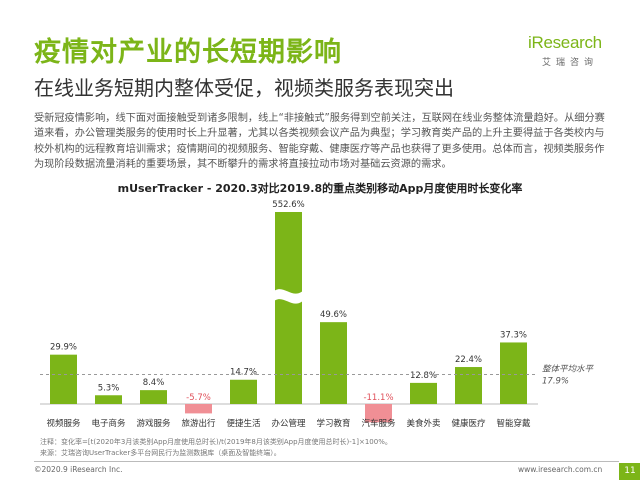 This screenshot has width=640, height=480. What do you see at coordinates (109, 388) in the screenshot?
I see `data-label-1: 5.3%` at bounding box center [109, 388].